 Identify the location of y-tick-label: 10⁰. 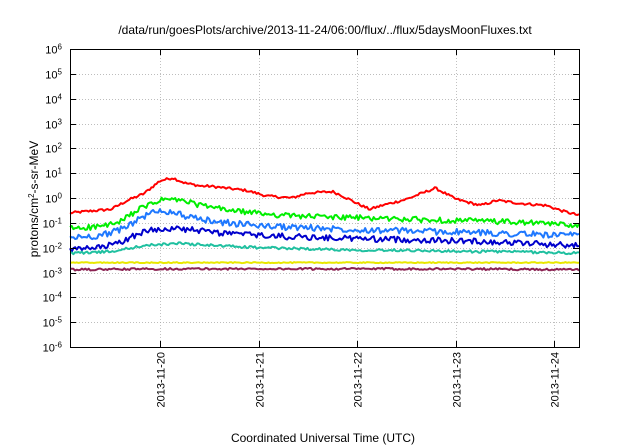
(53, 198).